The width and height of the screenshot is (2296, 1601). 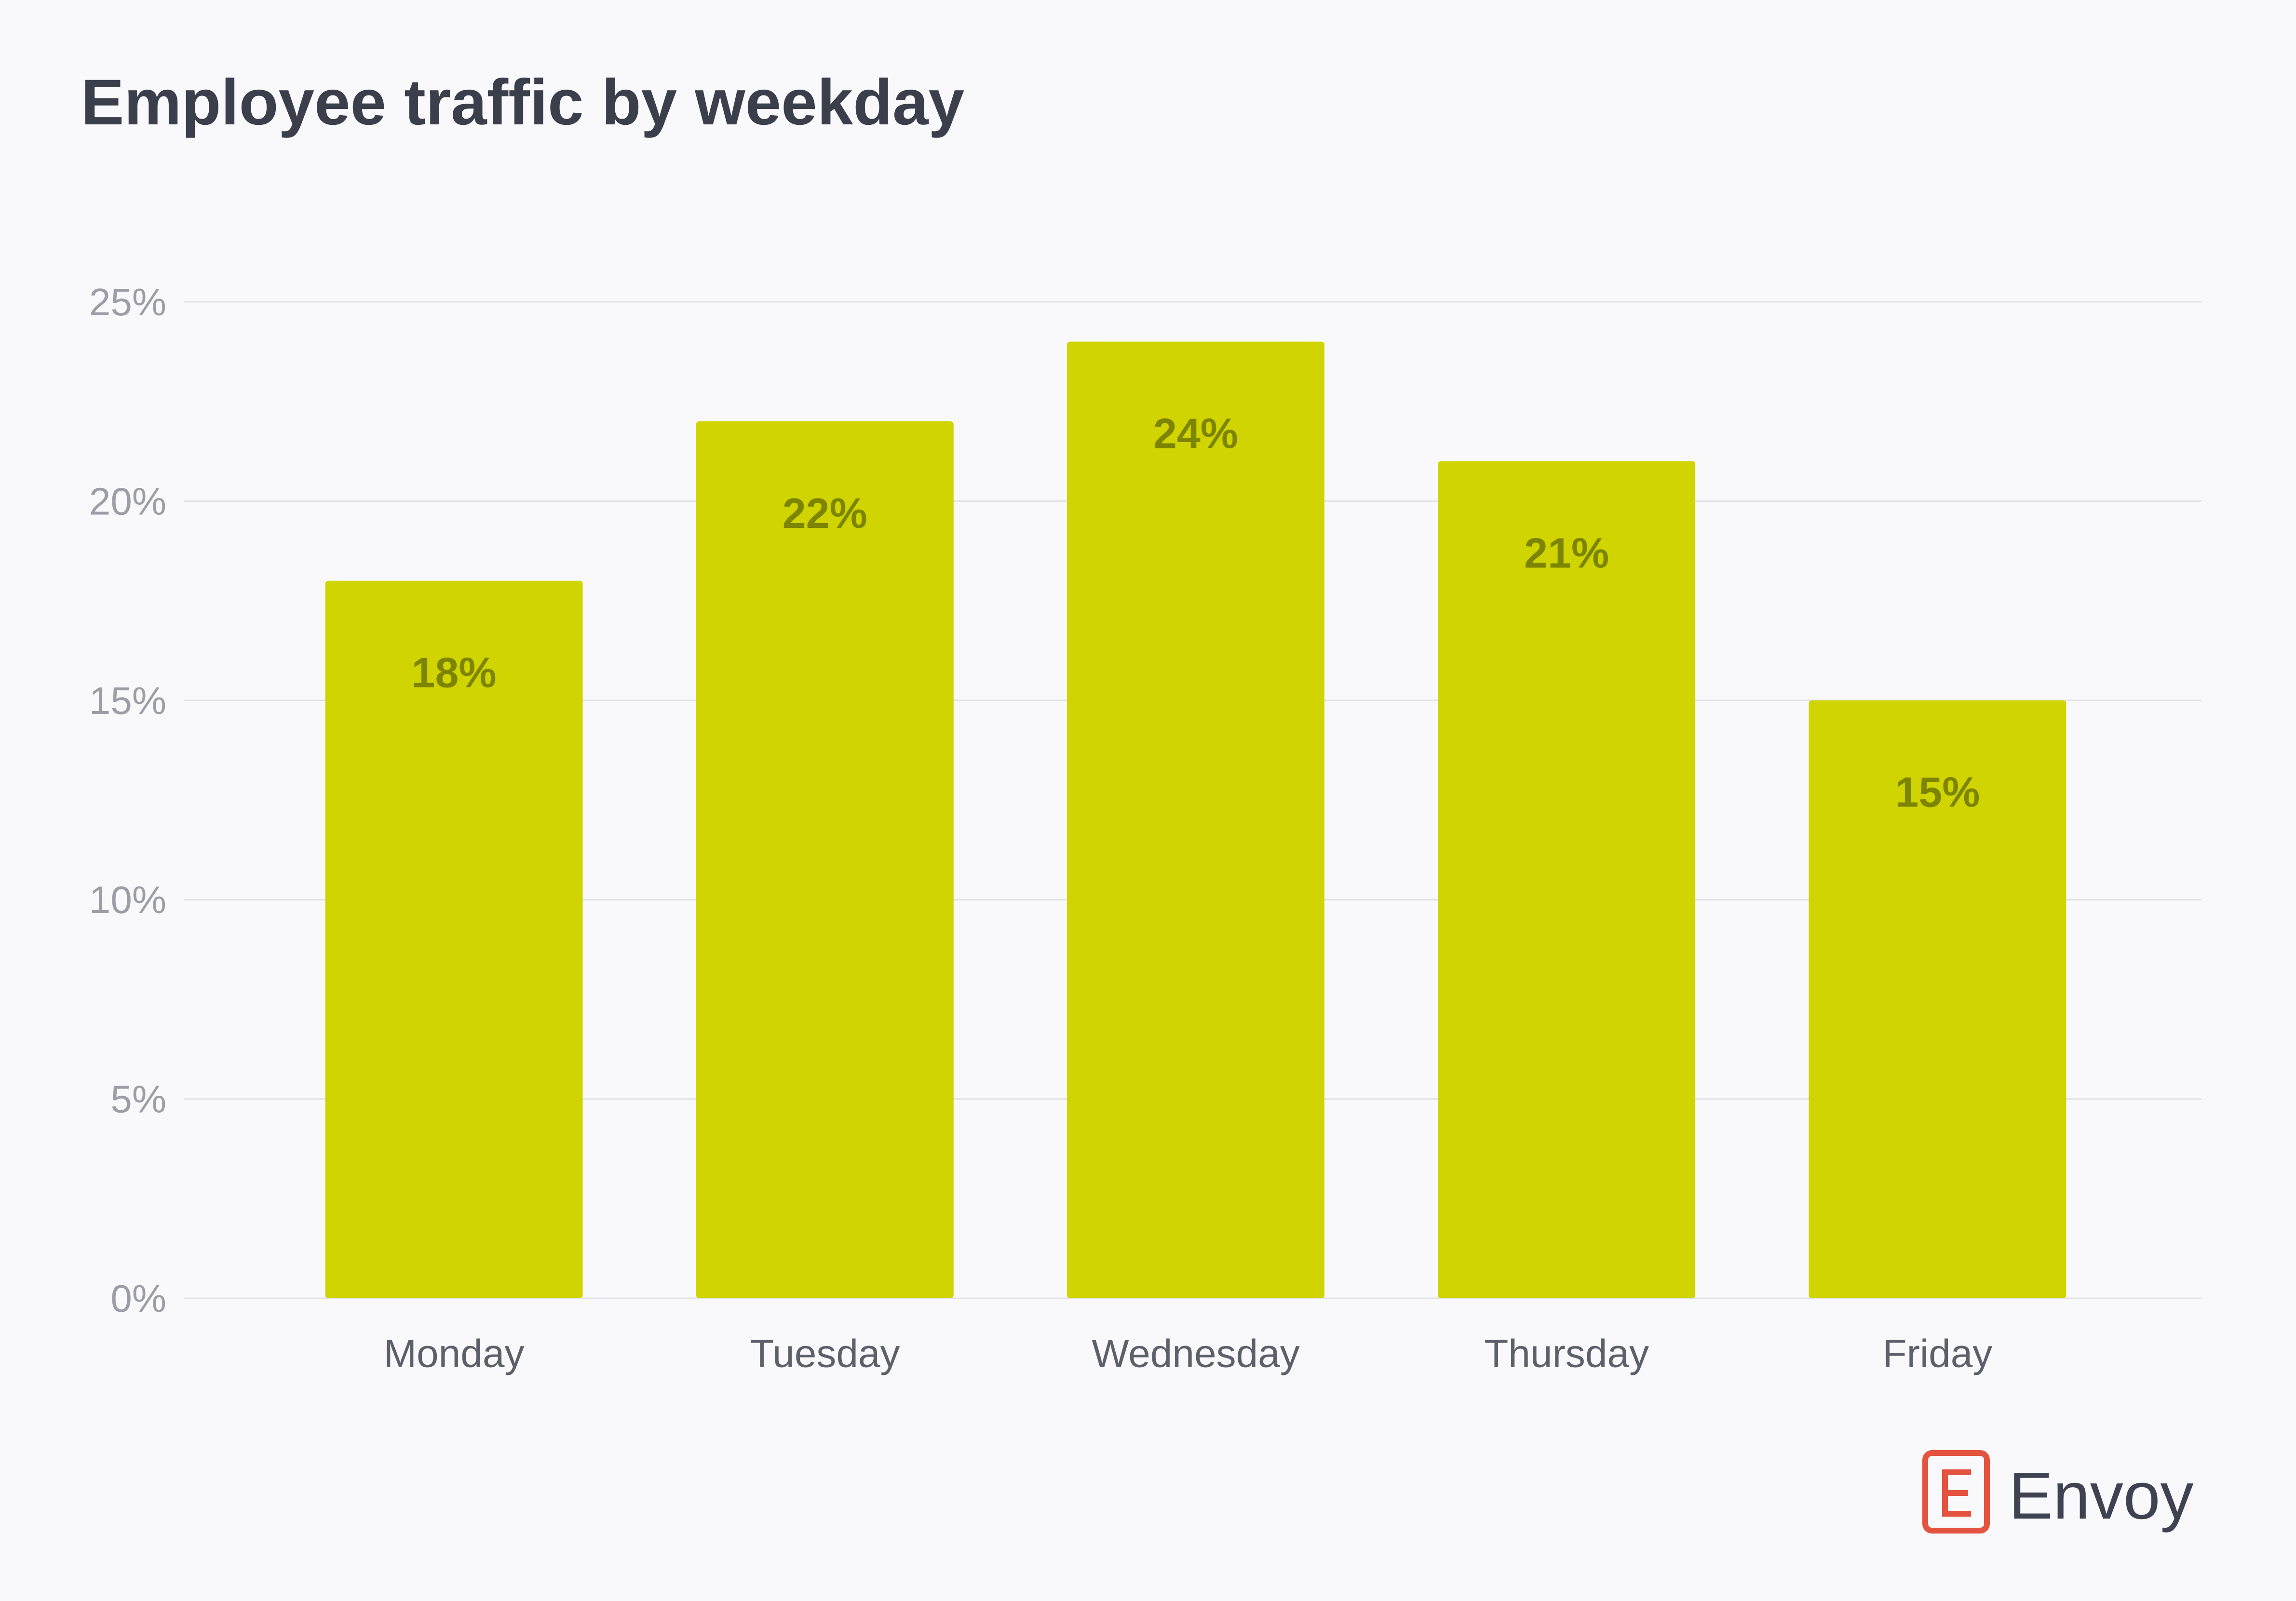 I want to click on envoy-logo-icon-frame, so click(x=1956, y=1492).